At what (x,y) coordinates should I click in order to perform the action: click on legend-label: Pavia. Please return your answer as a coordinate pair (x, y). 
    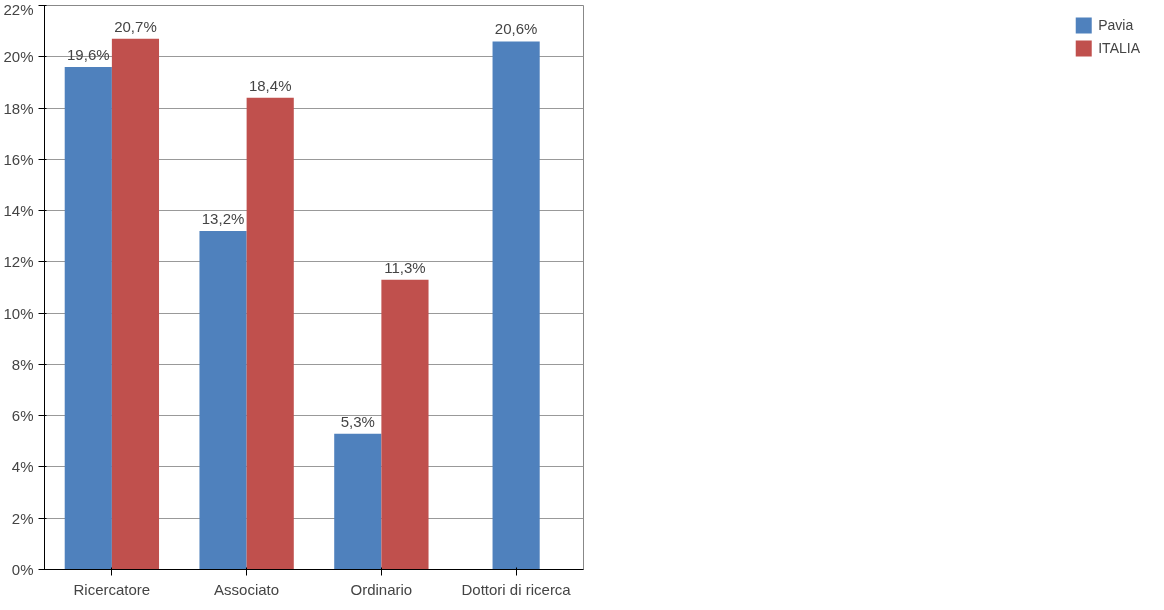
    Looking at the image, I should click on (1116, 25).